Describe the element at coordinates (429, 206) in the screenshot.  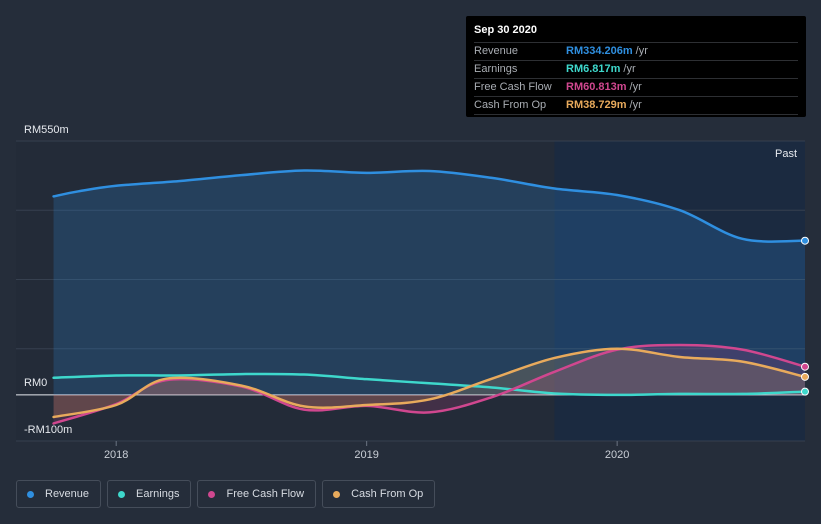
I see `revenue-line` at that location.